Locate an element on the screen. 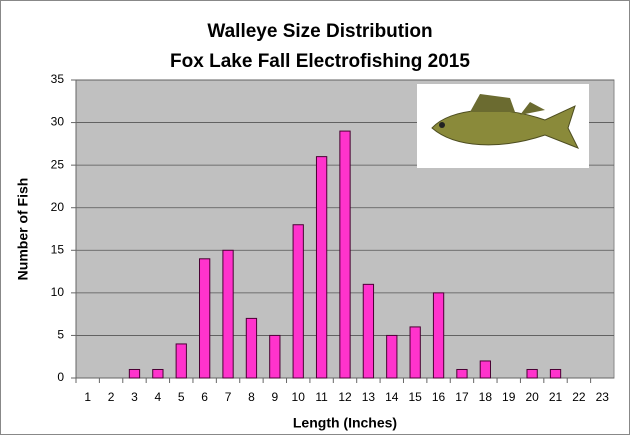 The height and width of the screenshot is (435, 630). x-tick-label: 9 is located at coordinates (274, 397).